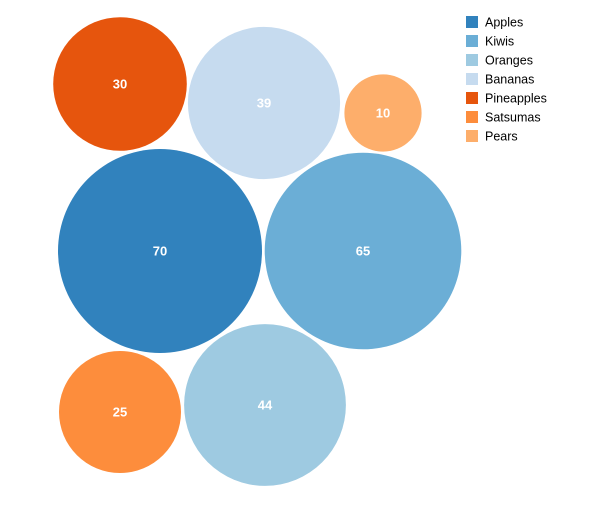 The image size is (593, 509). Describe the element at coordinates (472, 60) in the screenshot. I see `legend-swatch-oranges` at that location.